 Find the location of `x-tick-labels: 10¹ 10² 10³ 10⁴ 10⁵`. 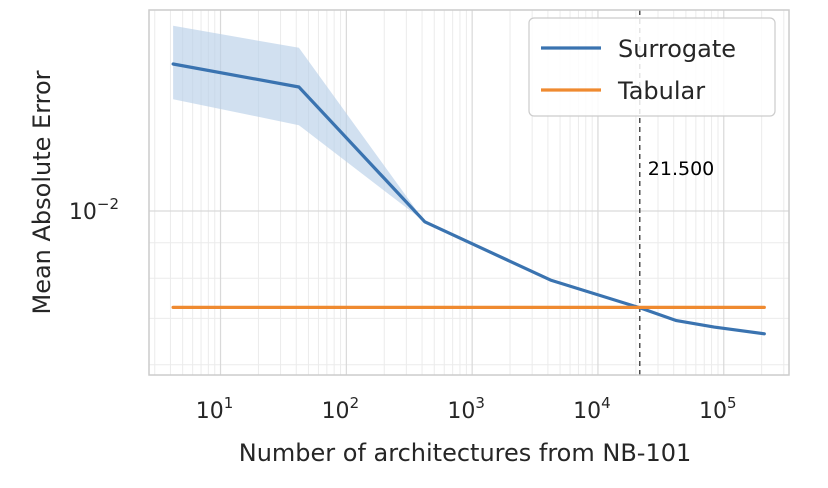

x-tick-labels: 10¹ 10² 10³ 10⁴ 10⁵ is located at coordinates (466, 409).